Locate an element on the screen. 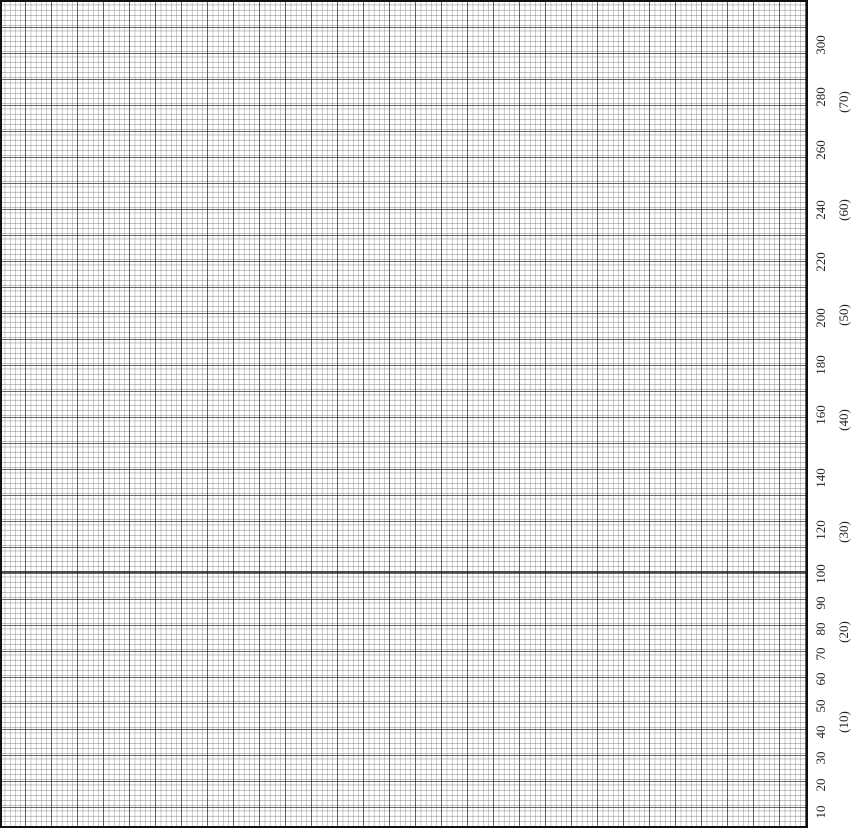 This screenshot has width=854, height=834. secondary-scale-label: (70) is located at coordinates (843, 102).